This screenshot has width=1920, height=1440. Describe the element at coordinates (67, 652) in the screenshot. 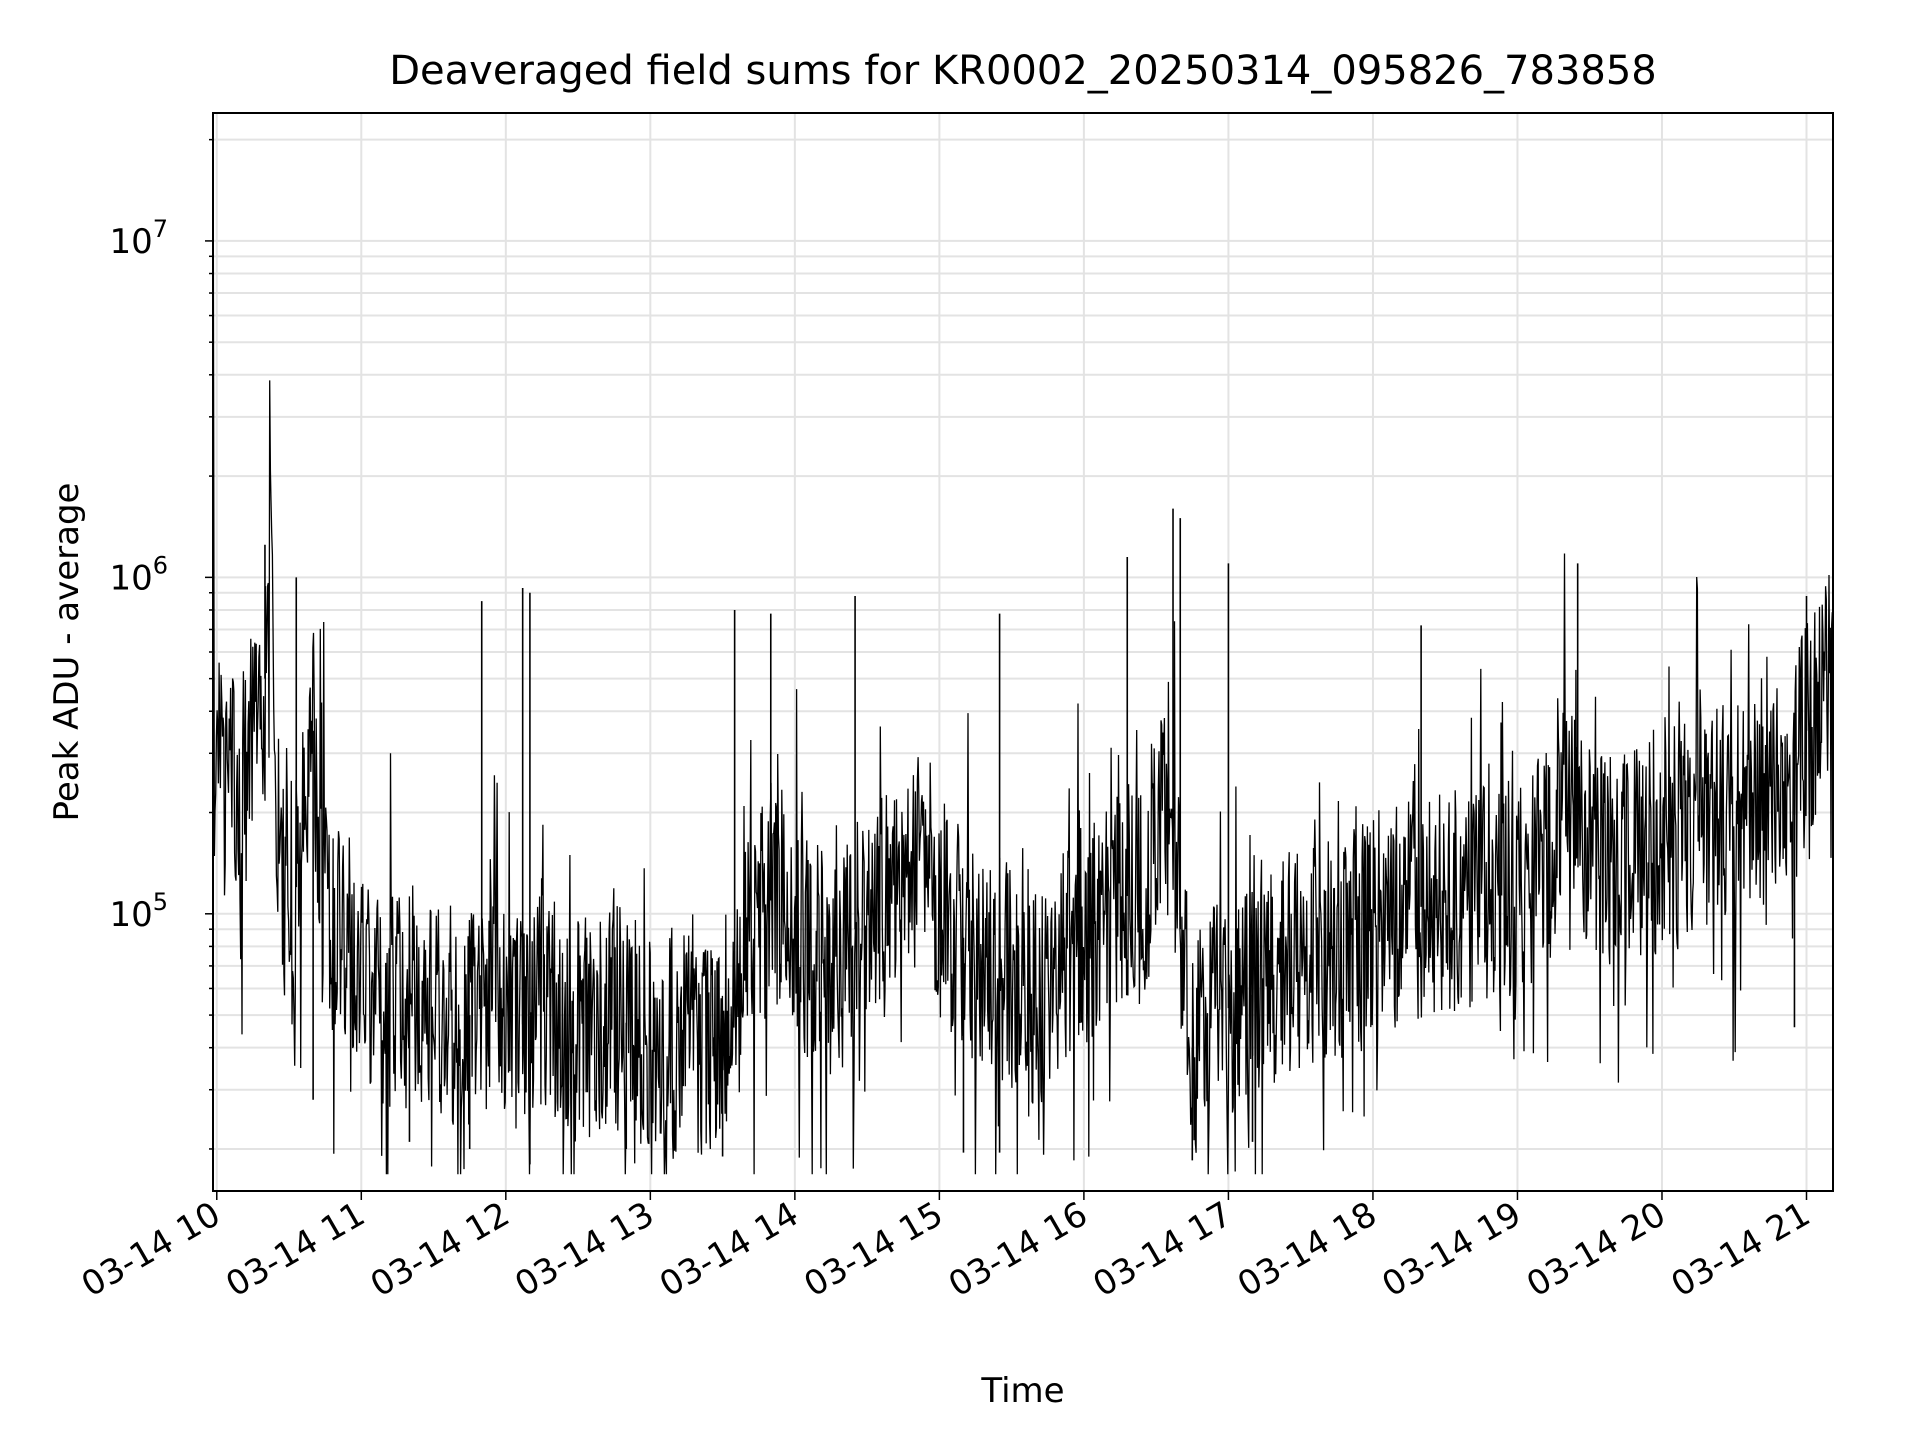

I see `y-axis-label: Peak ADU - average` at that location.